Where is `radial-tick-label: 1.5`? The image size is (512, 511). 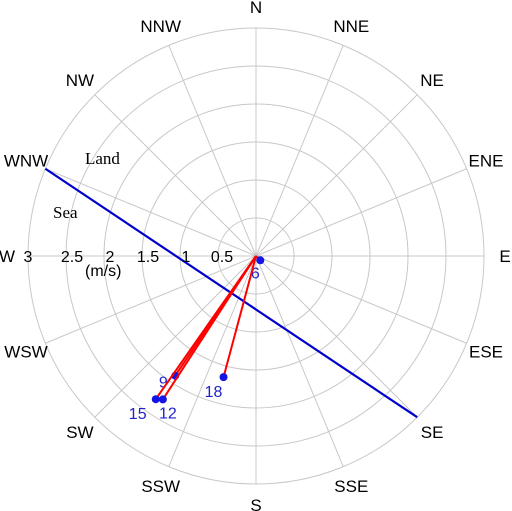
radial-tick-label: 1.5 is located at coordinates (148, 257).